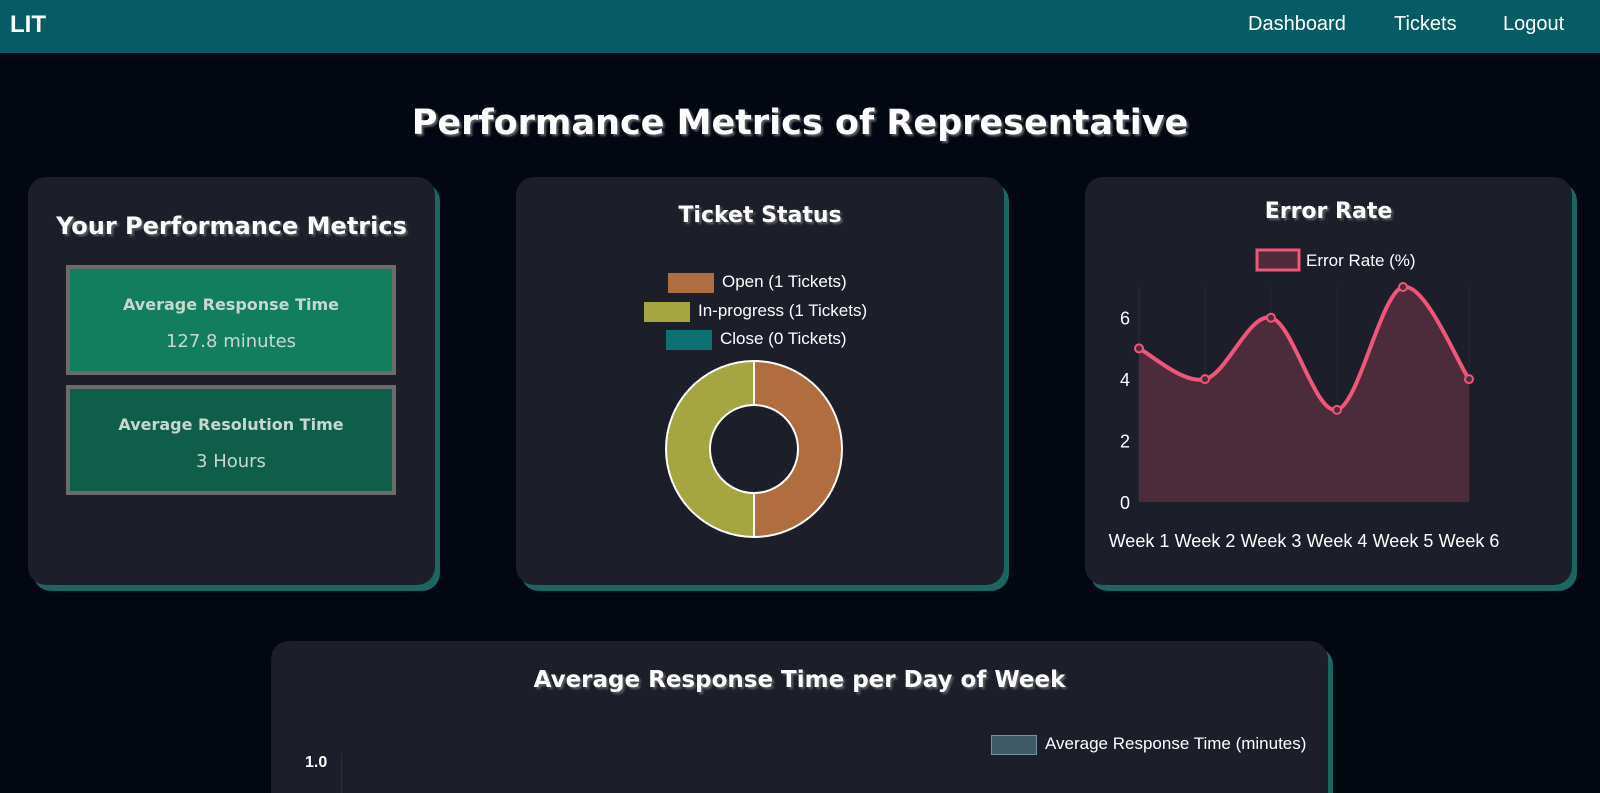  Describe the element at coordinates (1139, 541) in the screenshot. I see `x-tick-label: Week 1` at that location.